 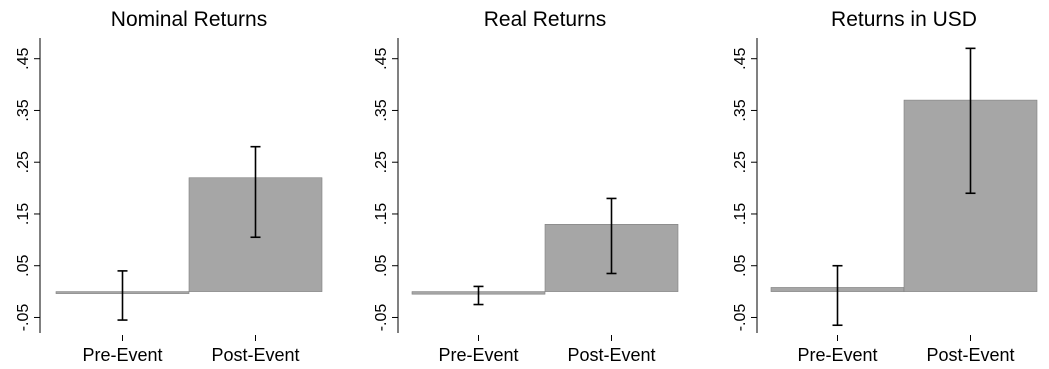 What do you see at coordinates (23, 58) in the screenshot?
I see `y-tick-label-nominal: .45` at bounding box center [23, 58].